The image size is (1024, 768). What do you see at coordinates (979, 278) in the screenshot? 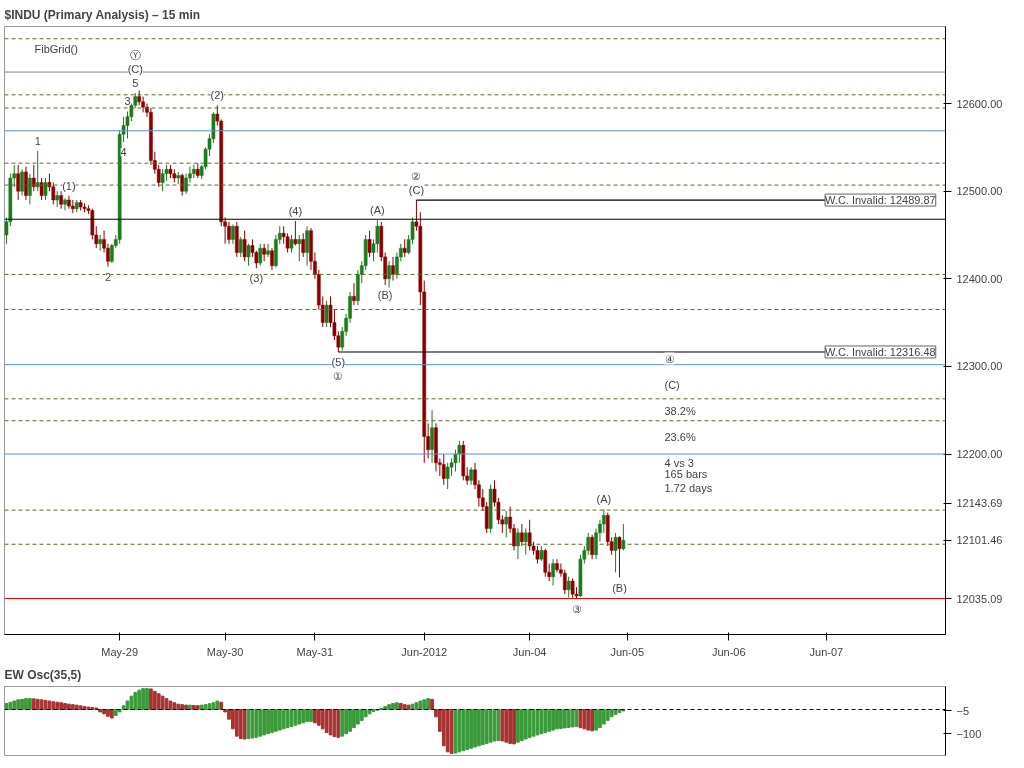
I see `y-tick-label: 12400.00` at bounding box center [979, 278].